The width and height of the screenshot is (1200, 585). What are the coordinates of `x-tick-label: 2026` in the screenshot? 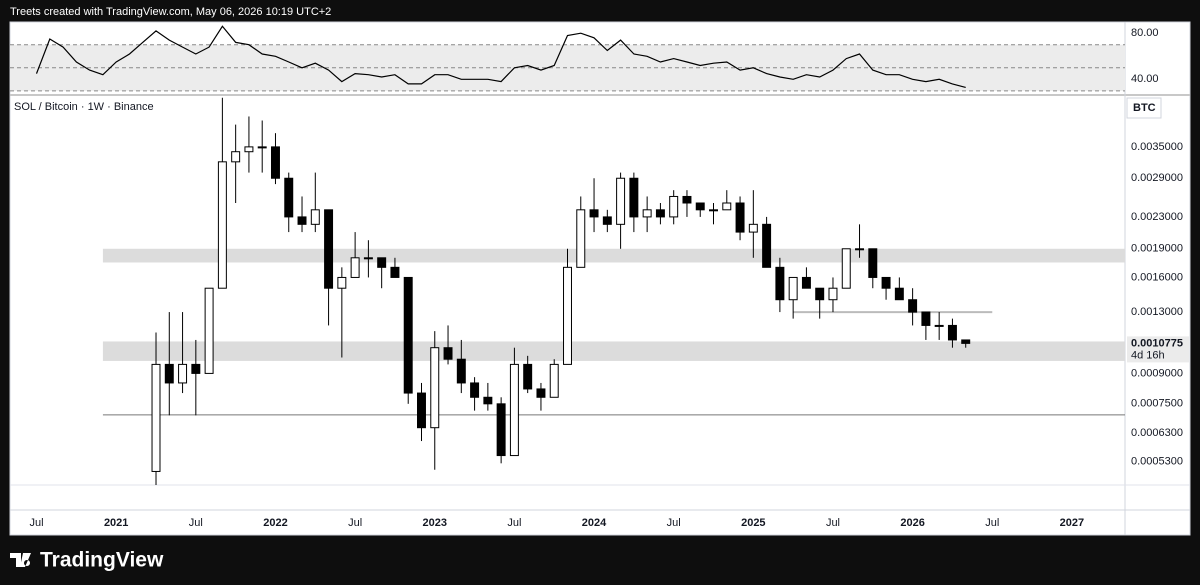 It's located at (912, 523).